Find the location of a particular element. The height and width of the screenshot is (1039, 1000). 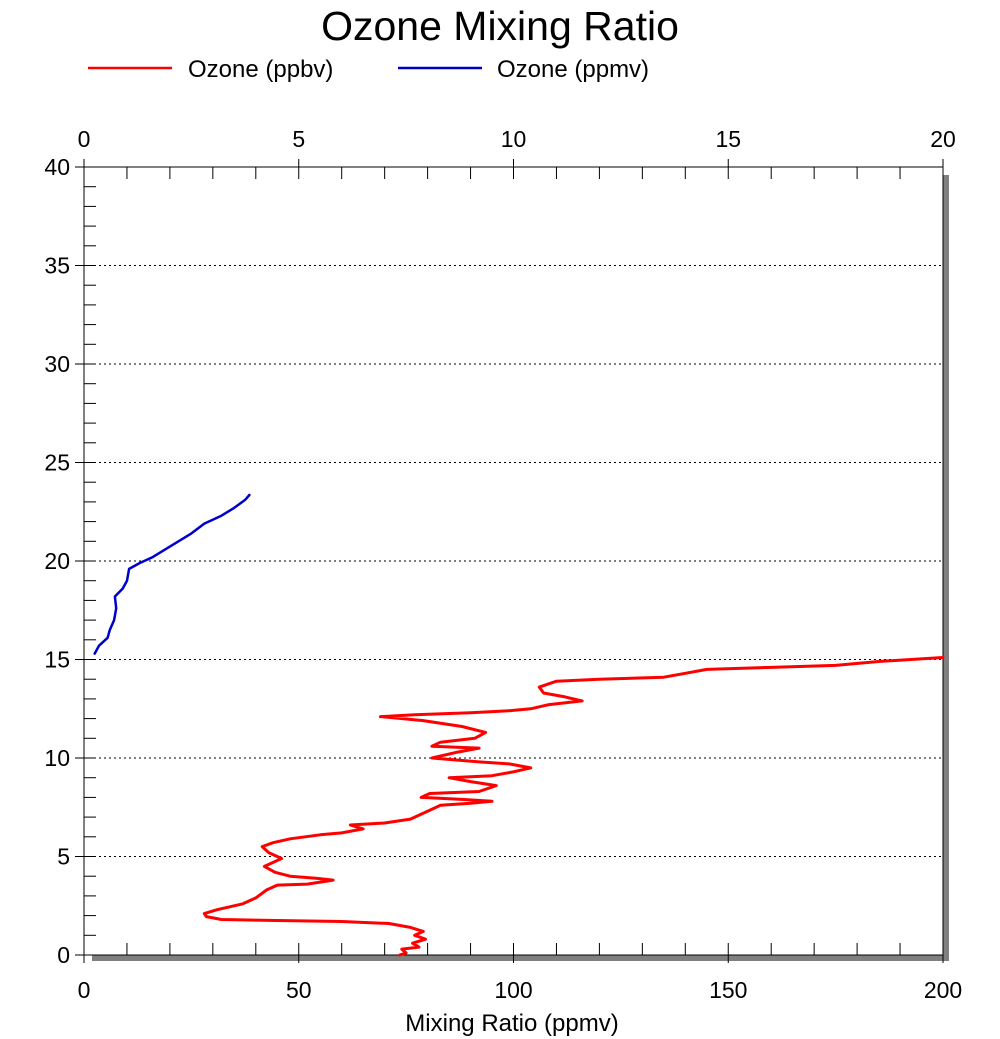

y-tick-label: 15 is located at coordinates (57, 660).